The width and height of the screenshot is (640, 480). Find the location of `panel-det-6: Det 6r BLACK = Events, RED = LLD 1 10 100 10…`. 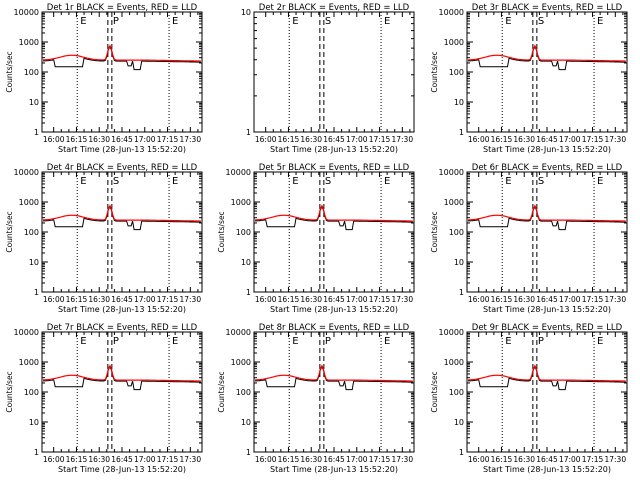

panel-det-6: Det 6r BLACK = Events, RED = LLD 1 10 100 10… is located at coordinates (529, 238).